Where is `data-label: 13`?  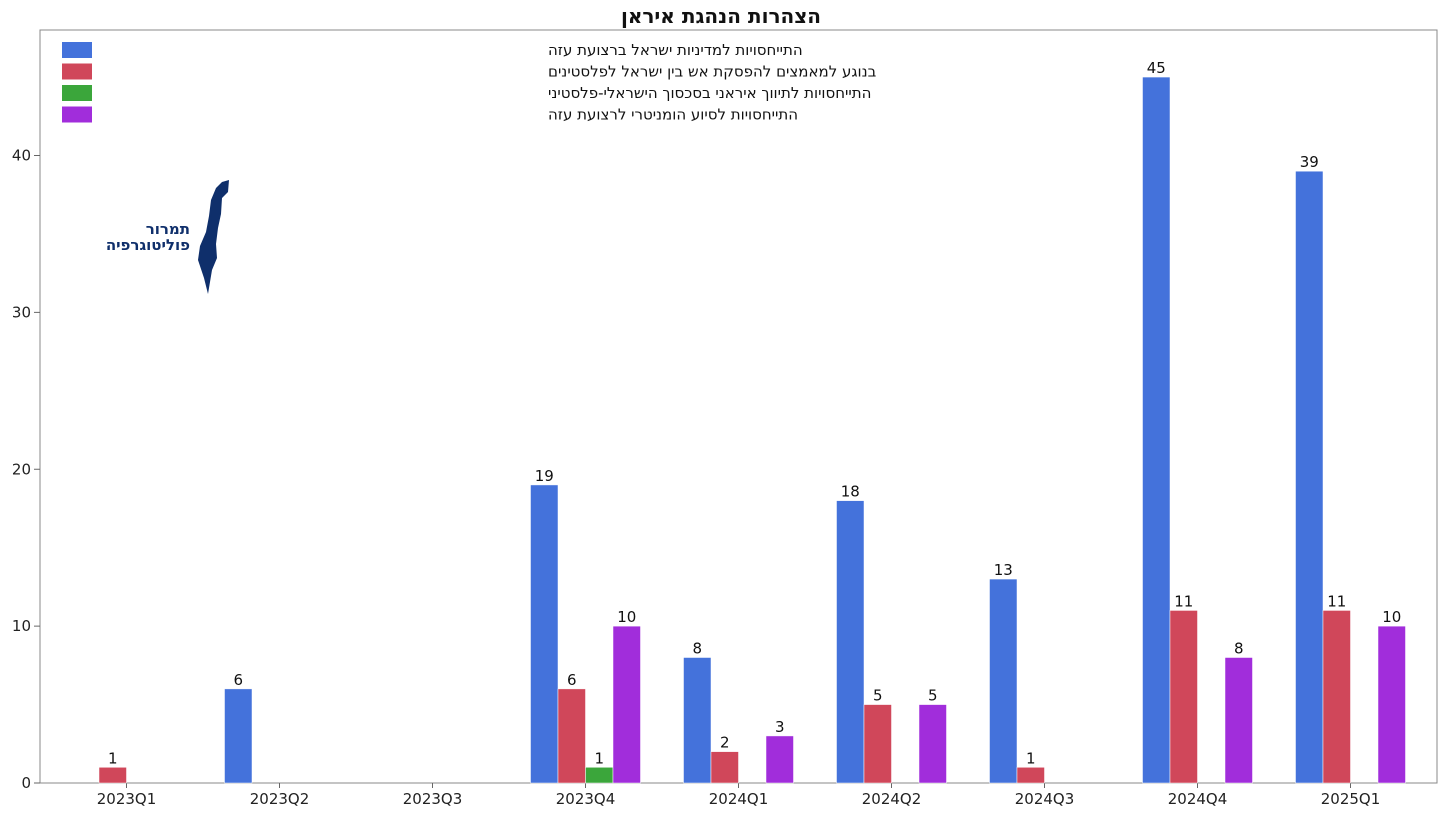 data-label: 13 is located at coordinates (1003, 570).